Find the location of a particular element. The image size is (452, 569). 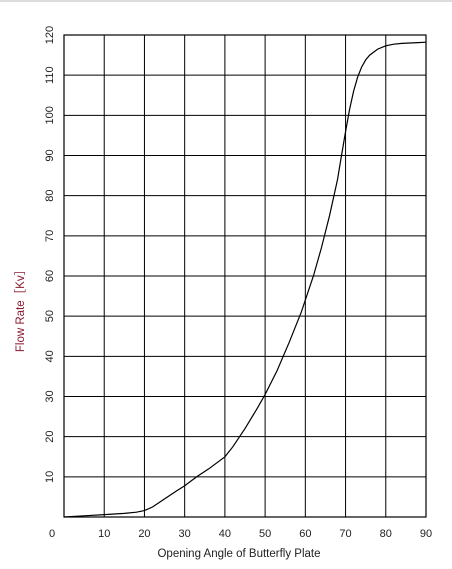

x-tick-label: 50 is located at coordinates (265, 534).